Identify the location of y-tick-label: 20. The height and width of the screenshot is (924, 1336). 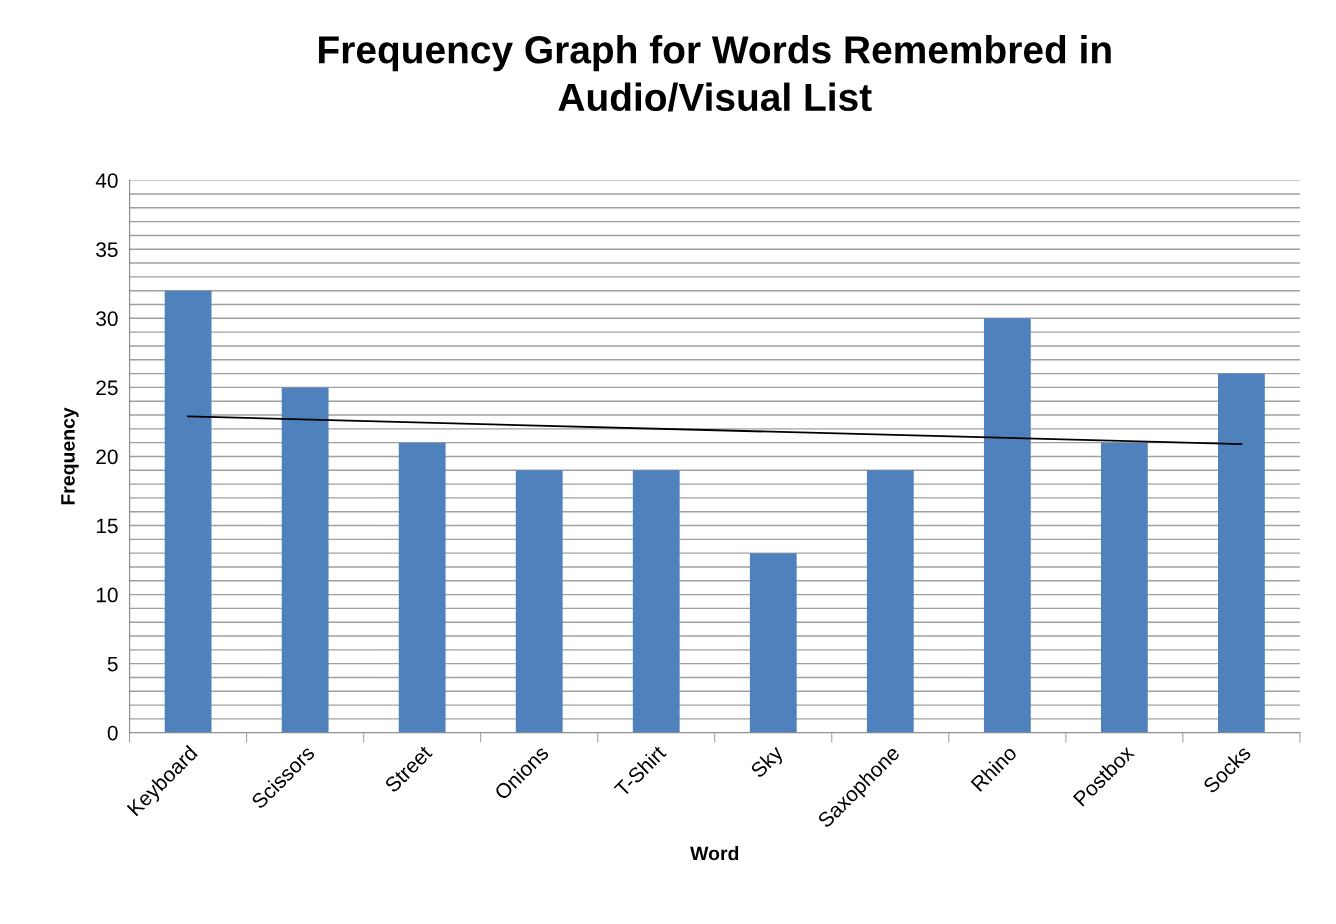
(107, 457).